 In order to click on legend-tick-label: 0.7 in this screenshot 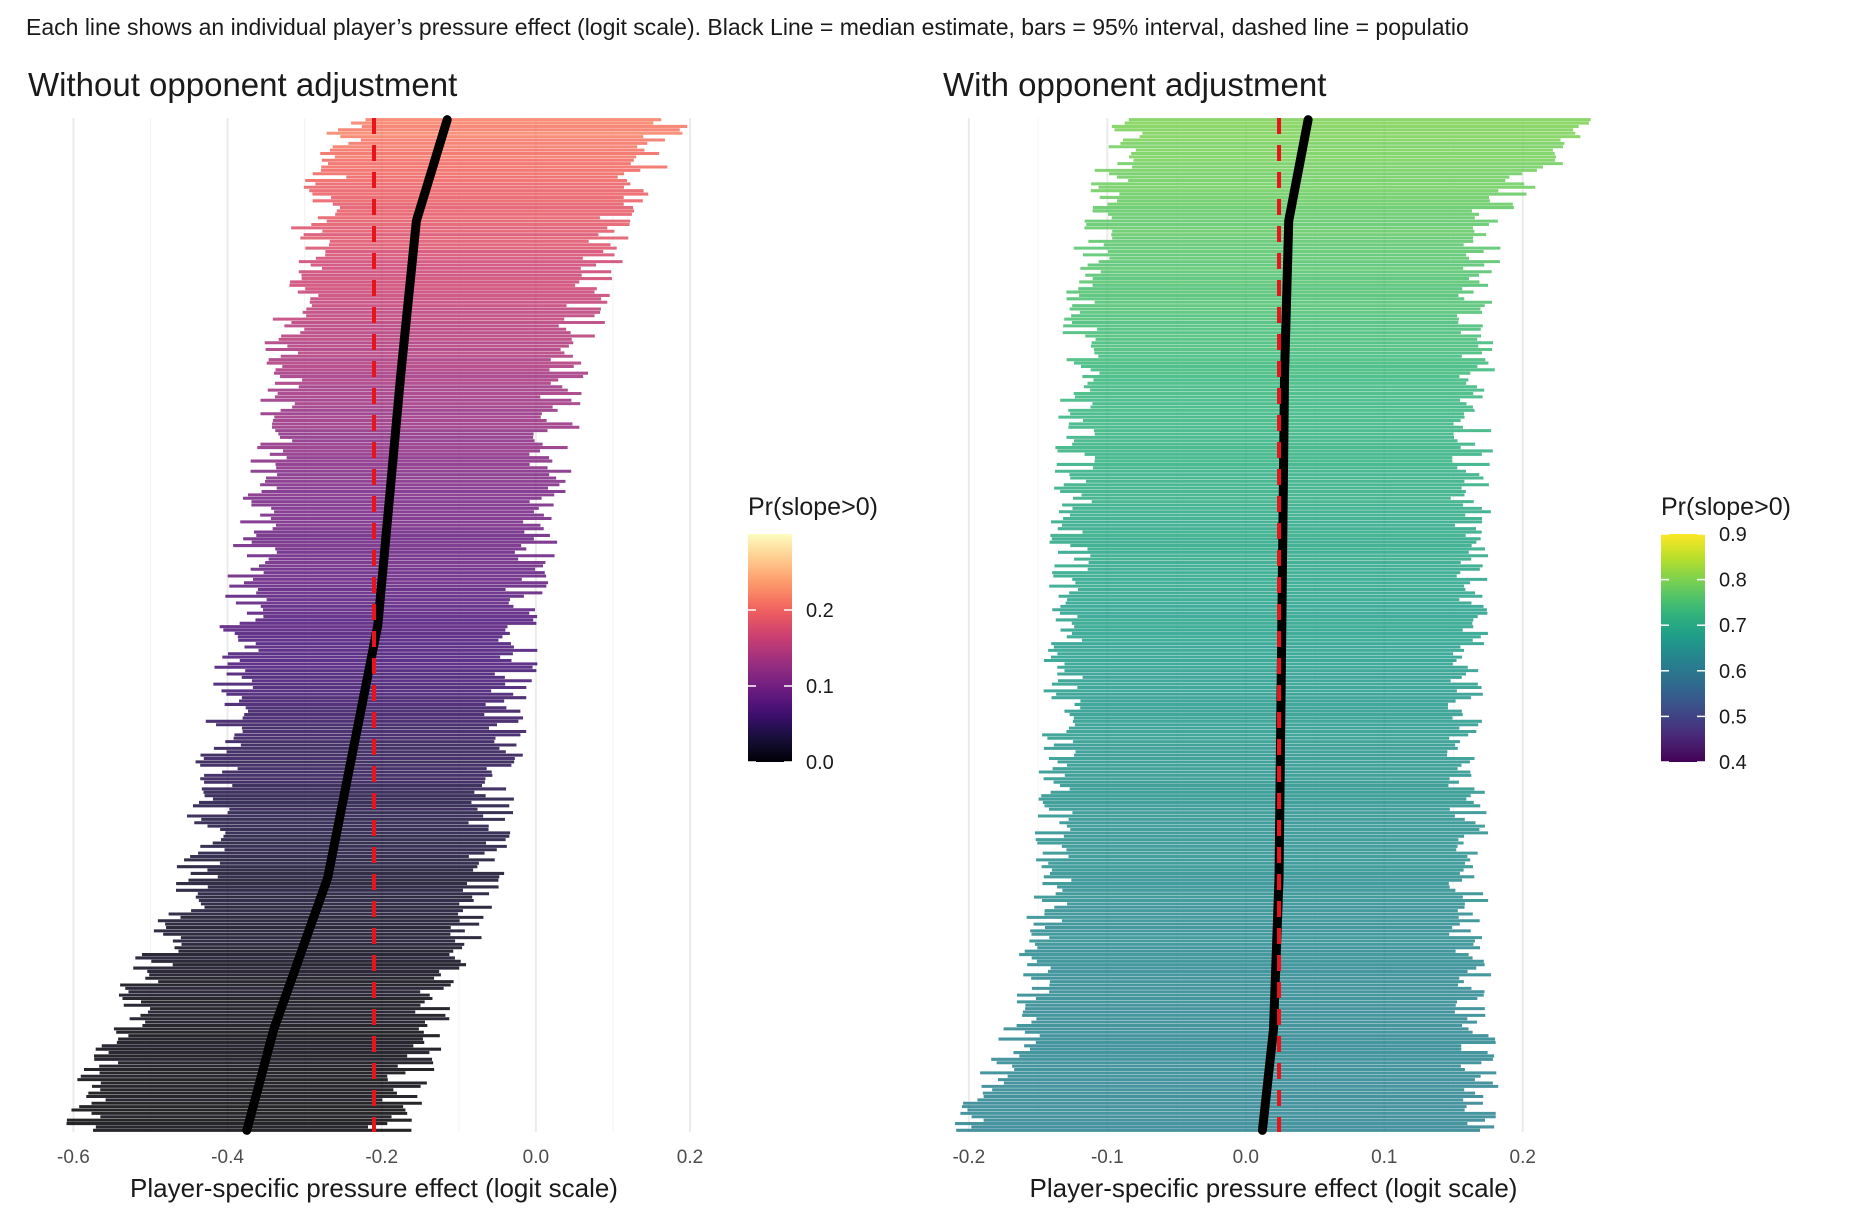, I will do `click(1733, 626)`.